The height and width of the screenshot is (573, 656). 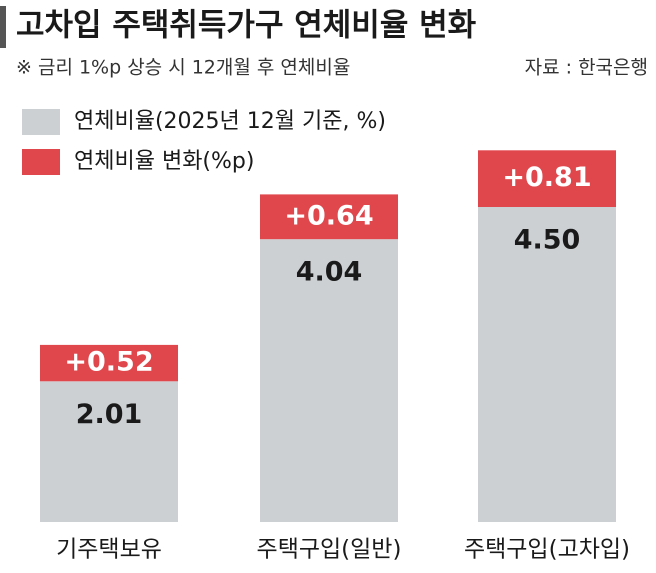 I want to click on title-accent, so click(x=3, y=27).